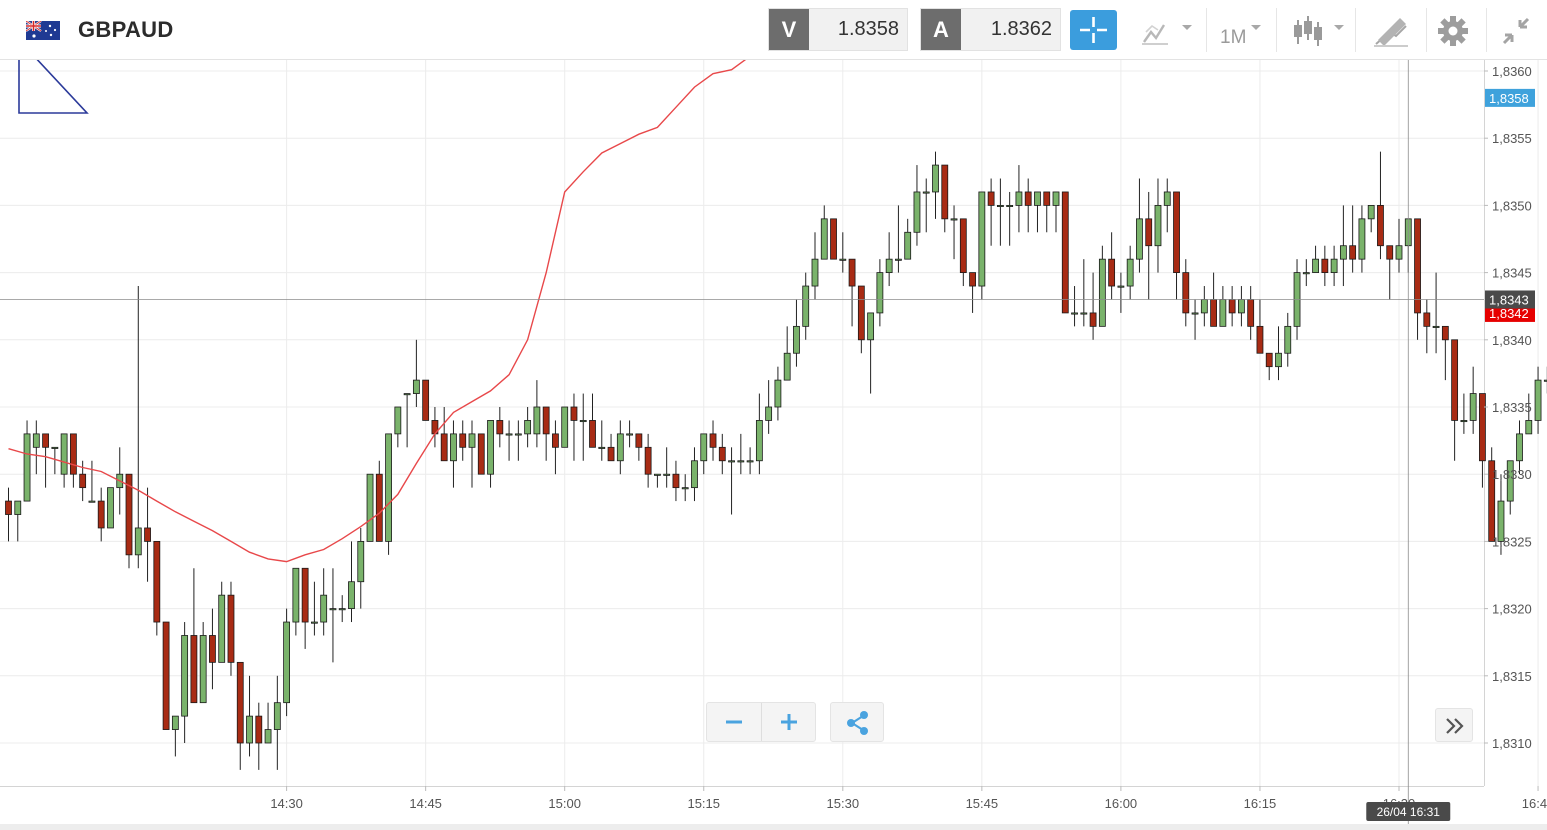 The image size is (1547, 830). I want to click on navigator-bar, so click(773, 827).